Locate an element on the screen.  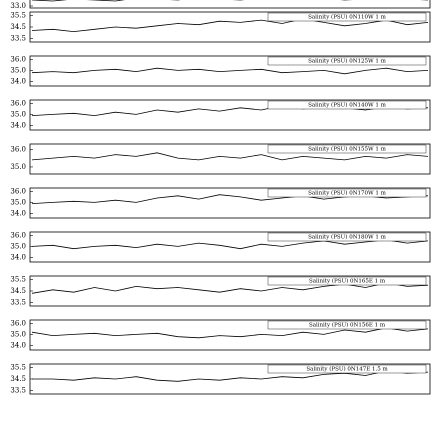
panel-title: Salinity (PSU) 0N170W 1 m is located at coordinates (347, 193).